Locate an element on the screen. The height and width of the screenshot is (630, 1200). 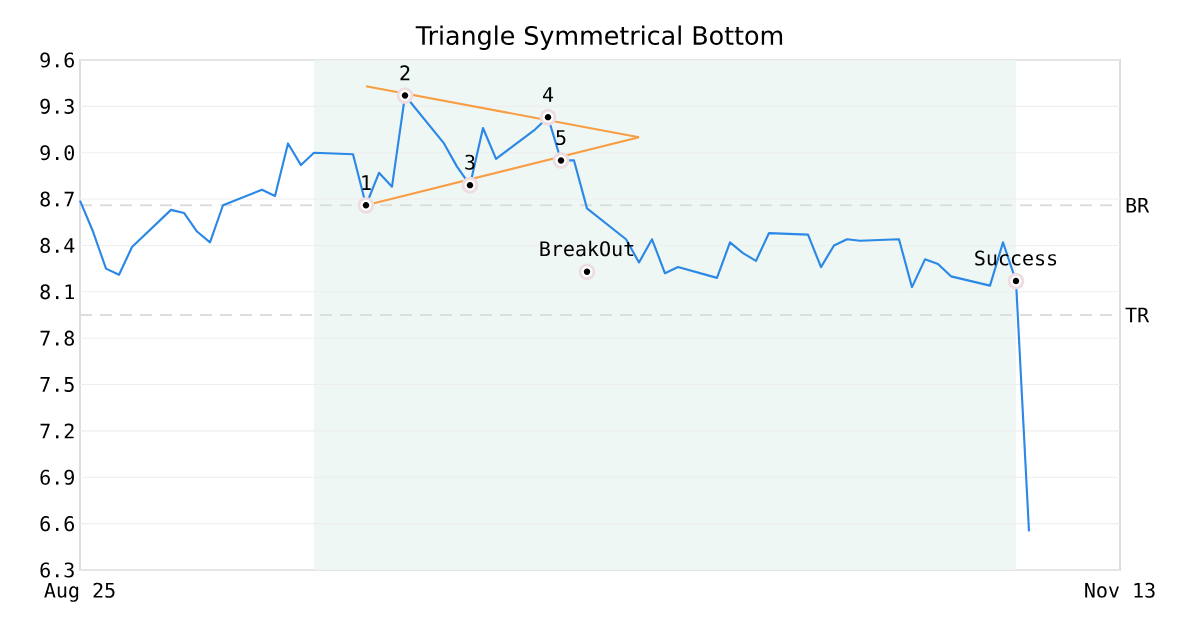
y-tick-label: 8.1 is located at coordinates (57, 292).